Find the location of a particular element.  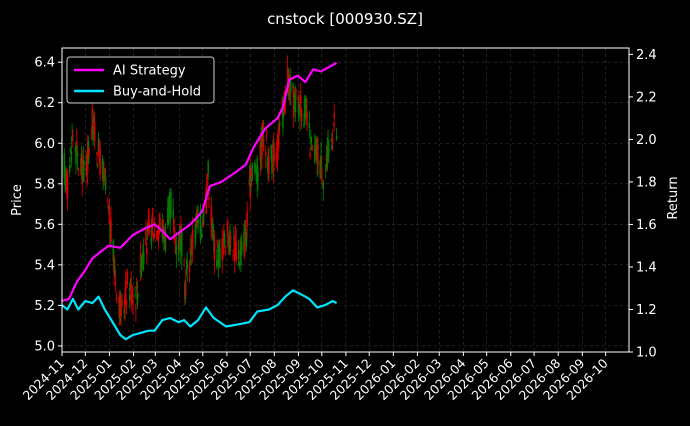

y-tick-label-left: 5.8 is located at coordinates (44, 184).